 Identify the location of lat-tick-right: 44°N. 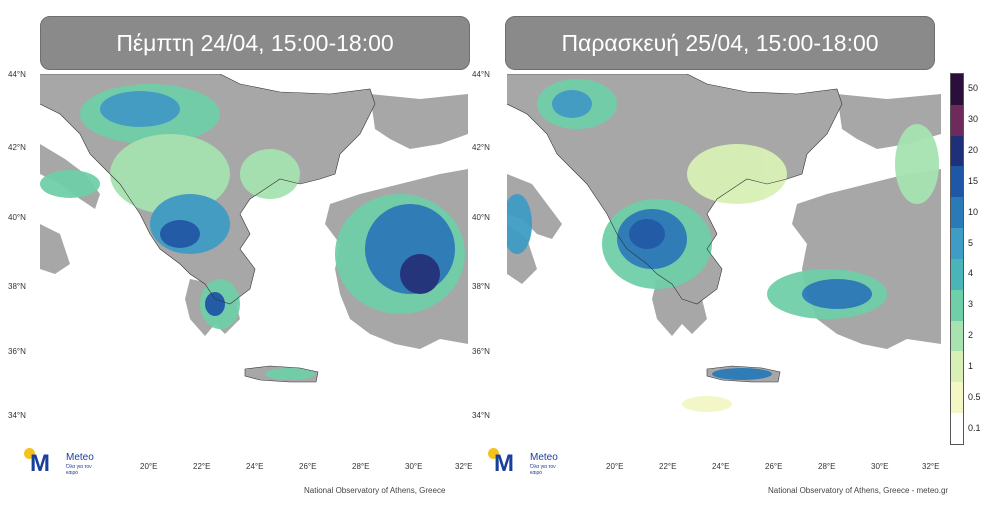
(481, 74).